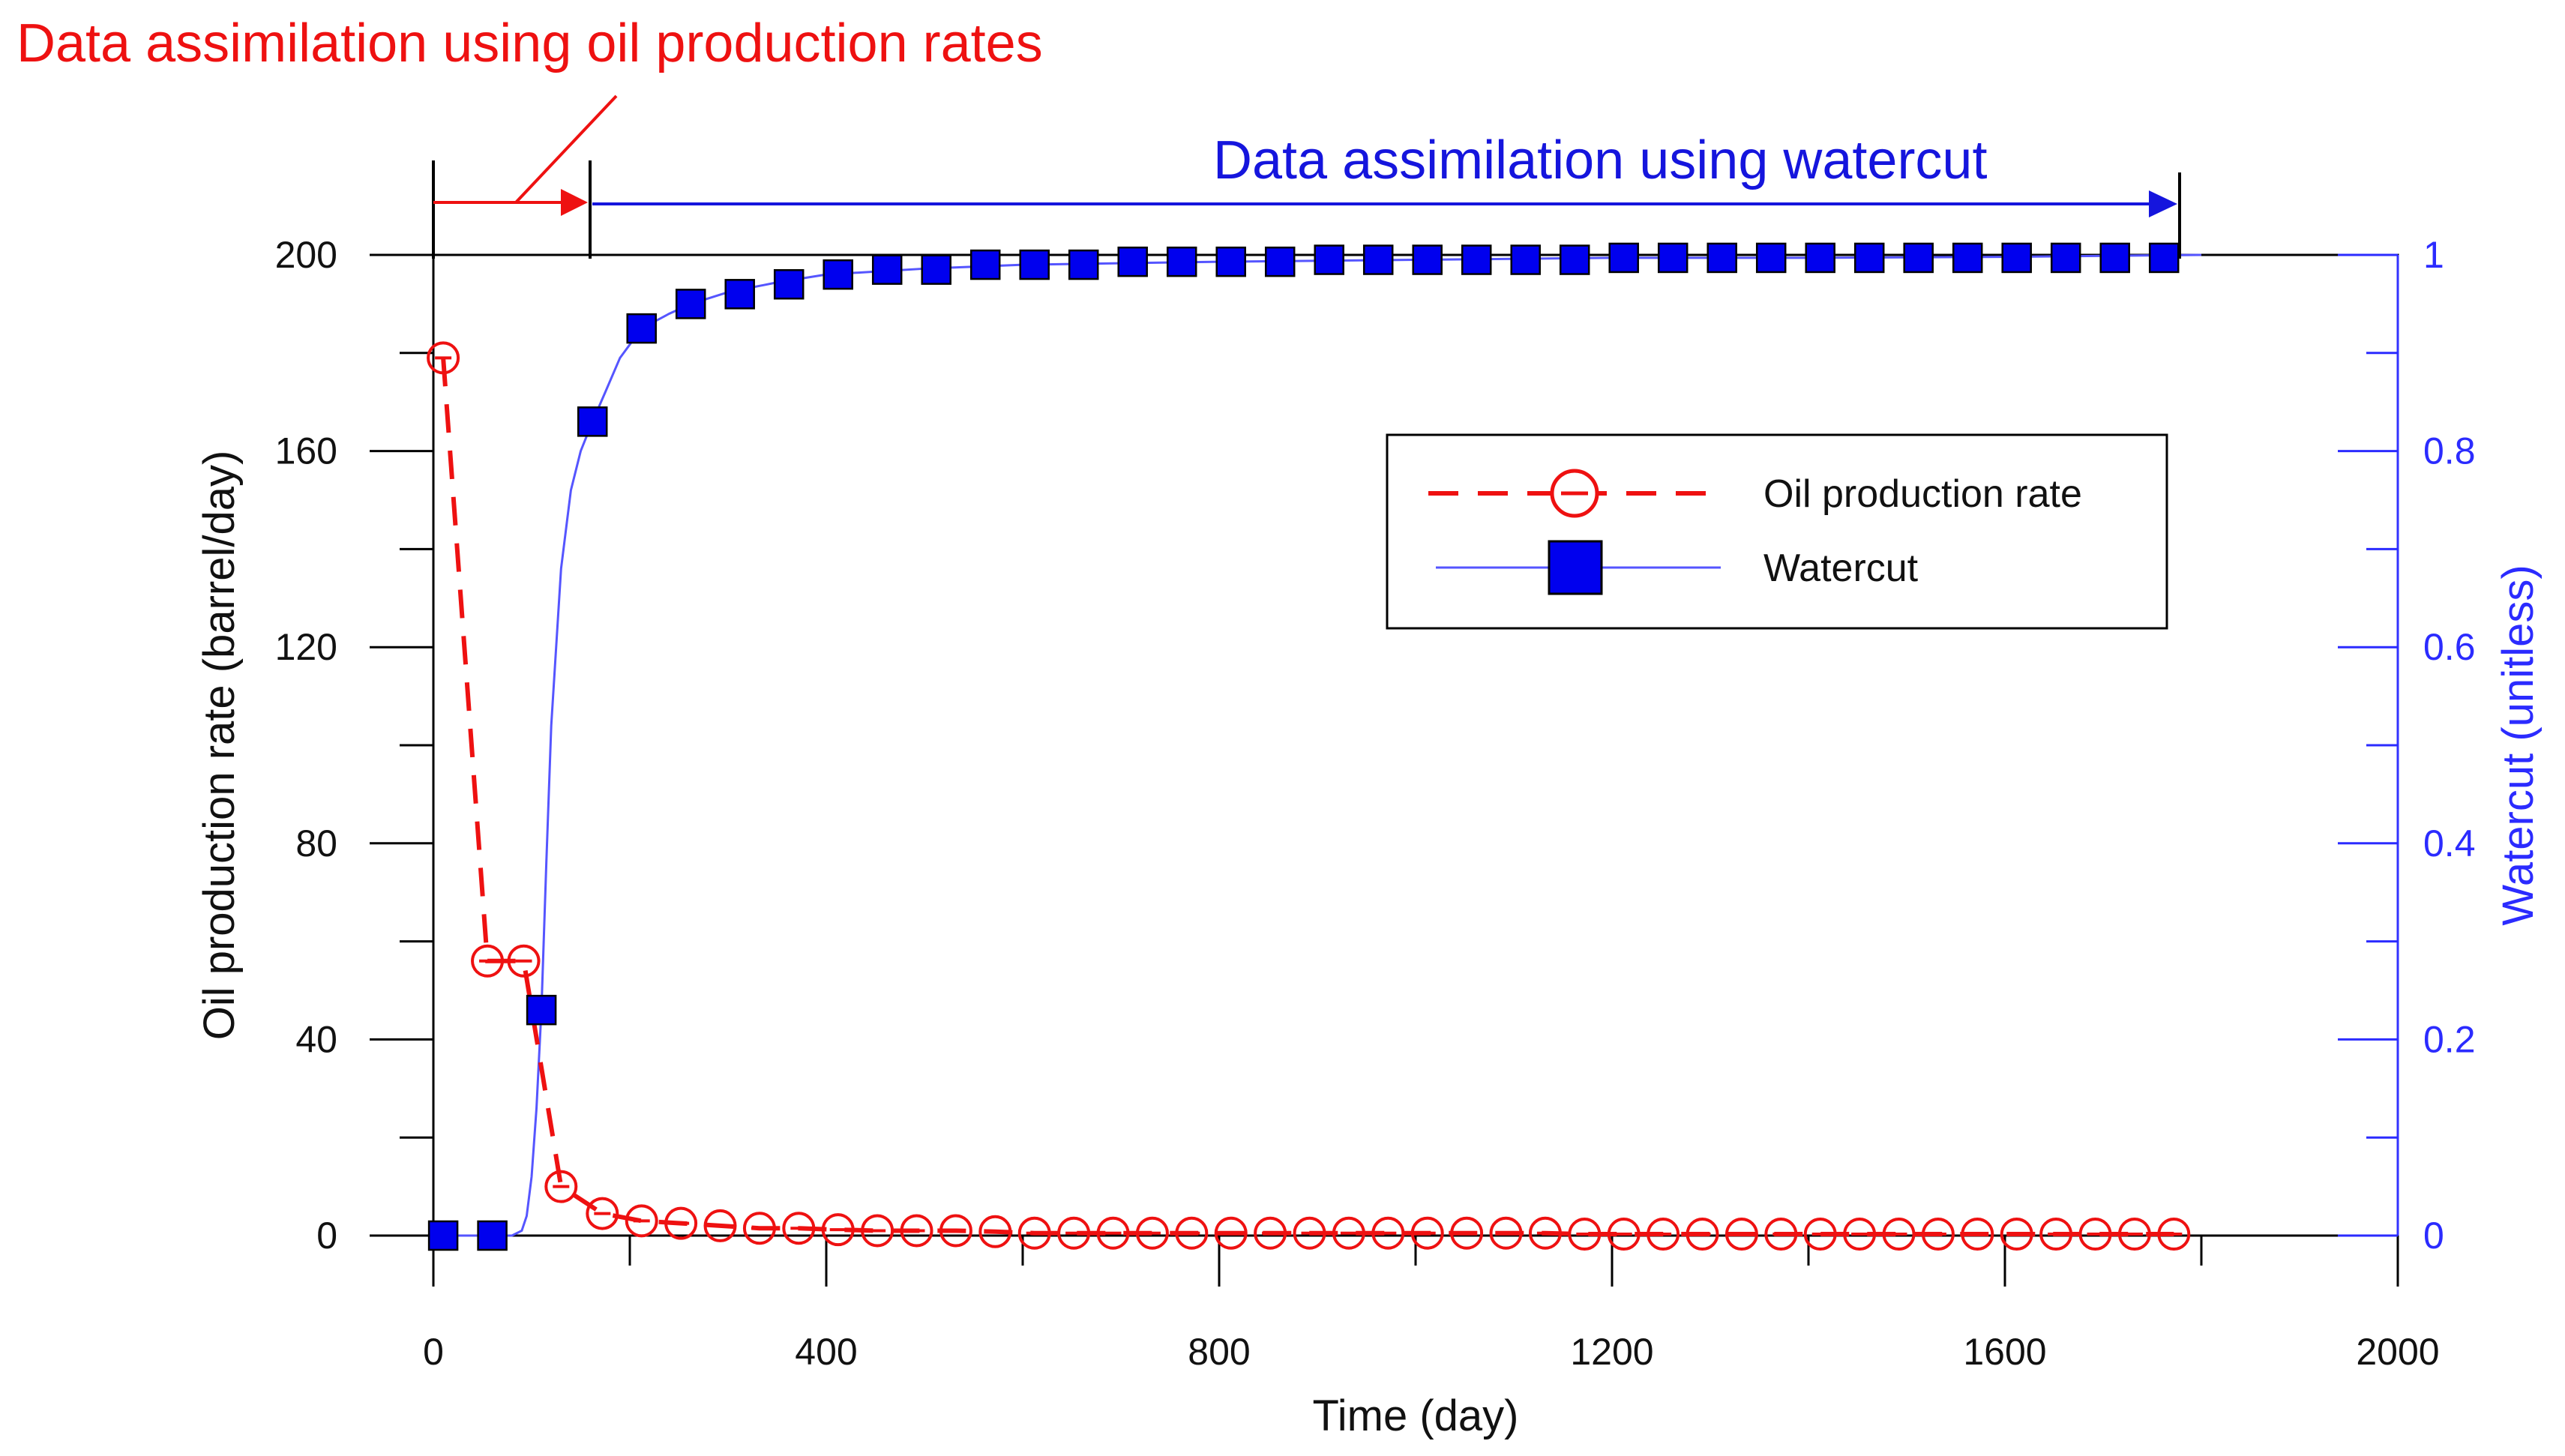  What do you see at coordinates (306, 647) in the screenshot?
I see `y-tick-label: 120` at bounding box center [306, 647].